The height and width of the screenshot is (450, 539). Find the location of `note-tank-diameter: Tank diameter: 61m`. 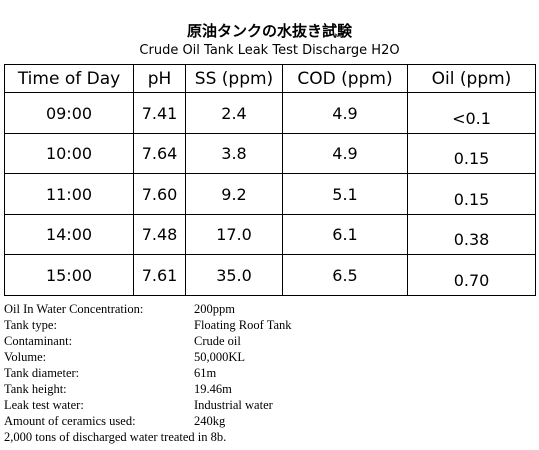

note-tank-diameter: Tank diameter: 61m is located at coordinates (269, 373).